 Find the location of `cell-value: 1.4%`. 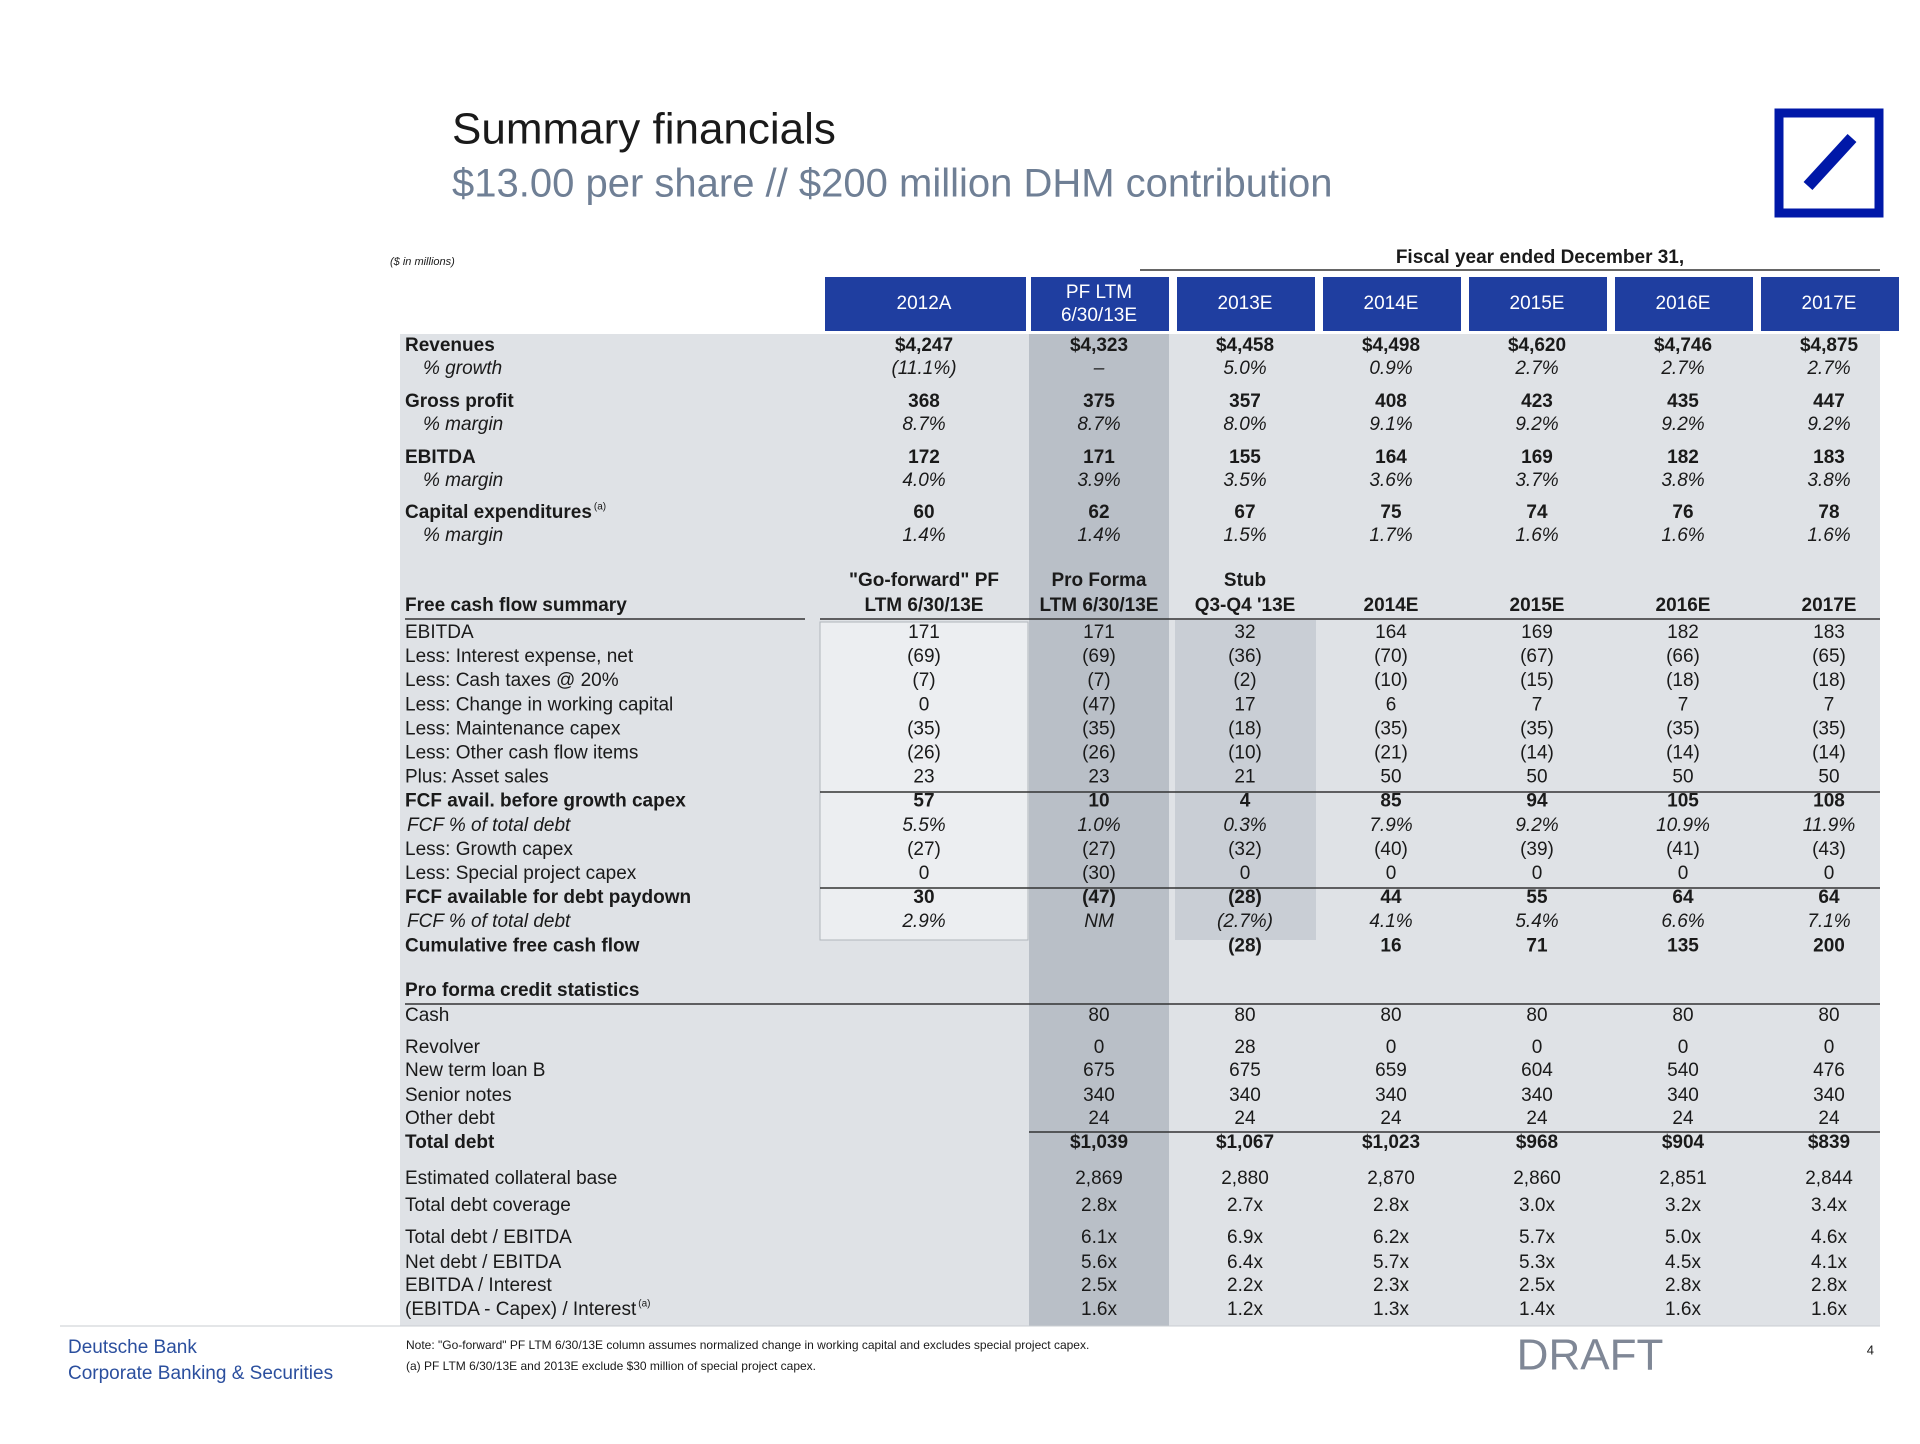

cell-value: 1.4% is located at coordinates (923, 535).